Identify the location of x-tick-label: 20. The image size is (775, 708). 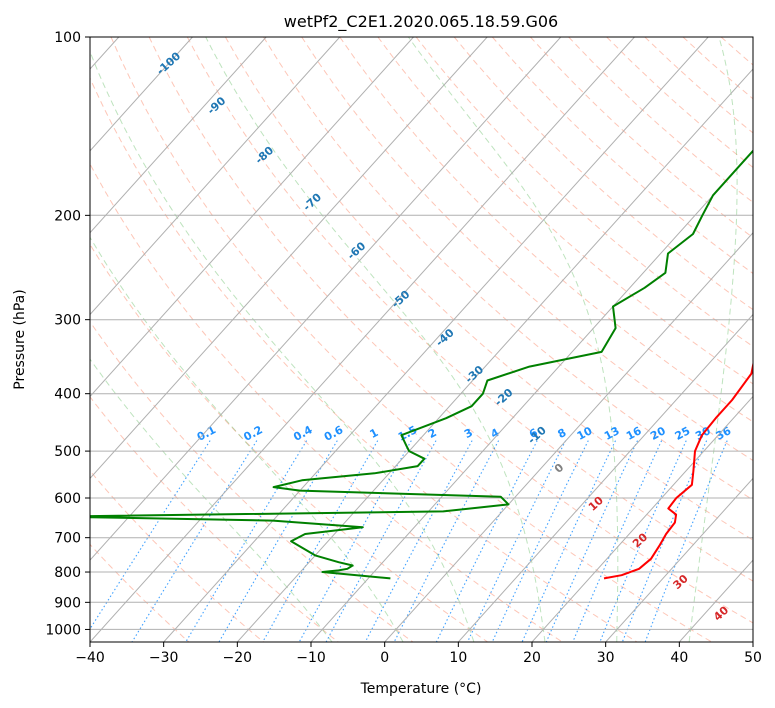
(532, 658).